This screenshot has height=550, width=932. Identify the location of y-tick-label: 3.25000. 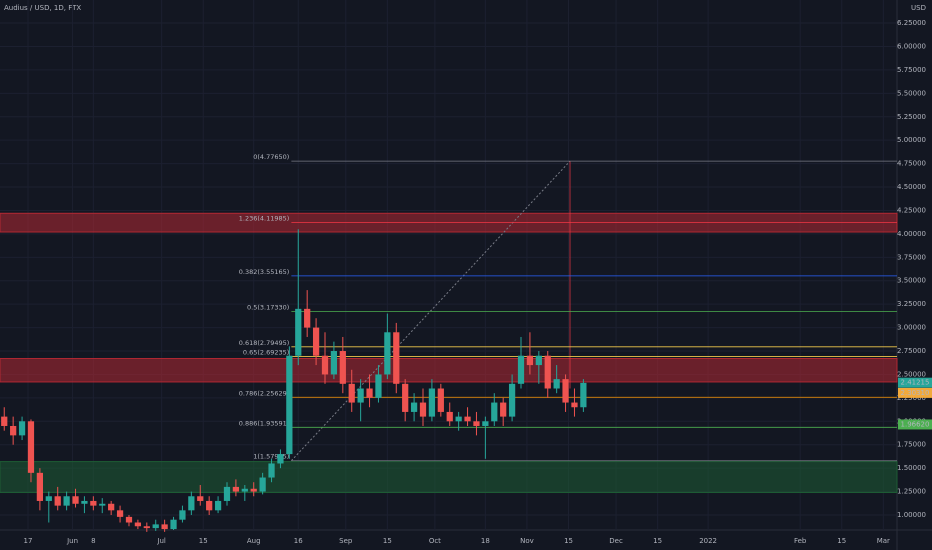
(911, 304).